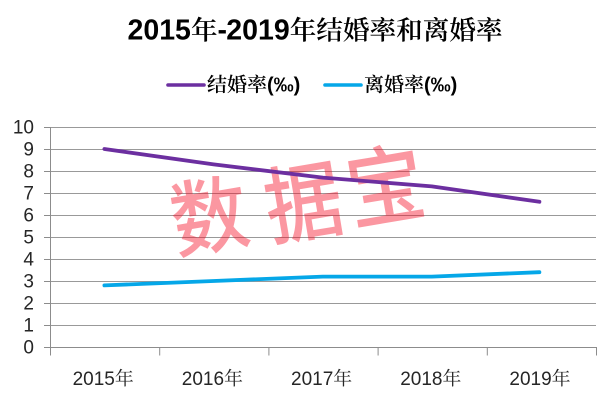  What do you see at coordinates (23, 128) in the screenshot?
I see `svg-text: 10` at bounding box center [23, 128].